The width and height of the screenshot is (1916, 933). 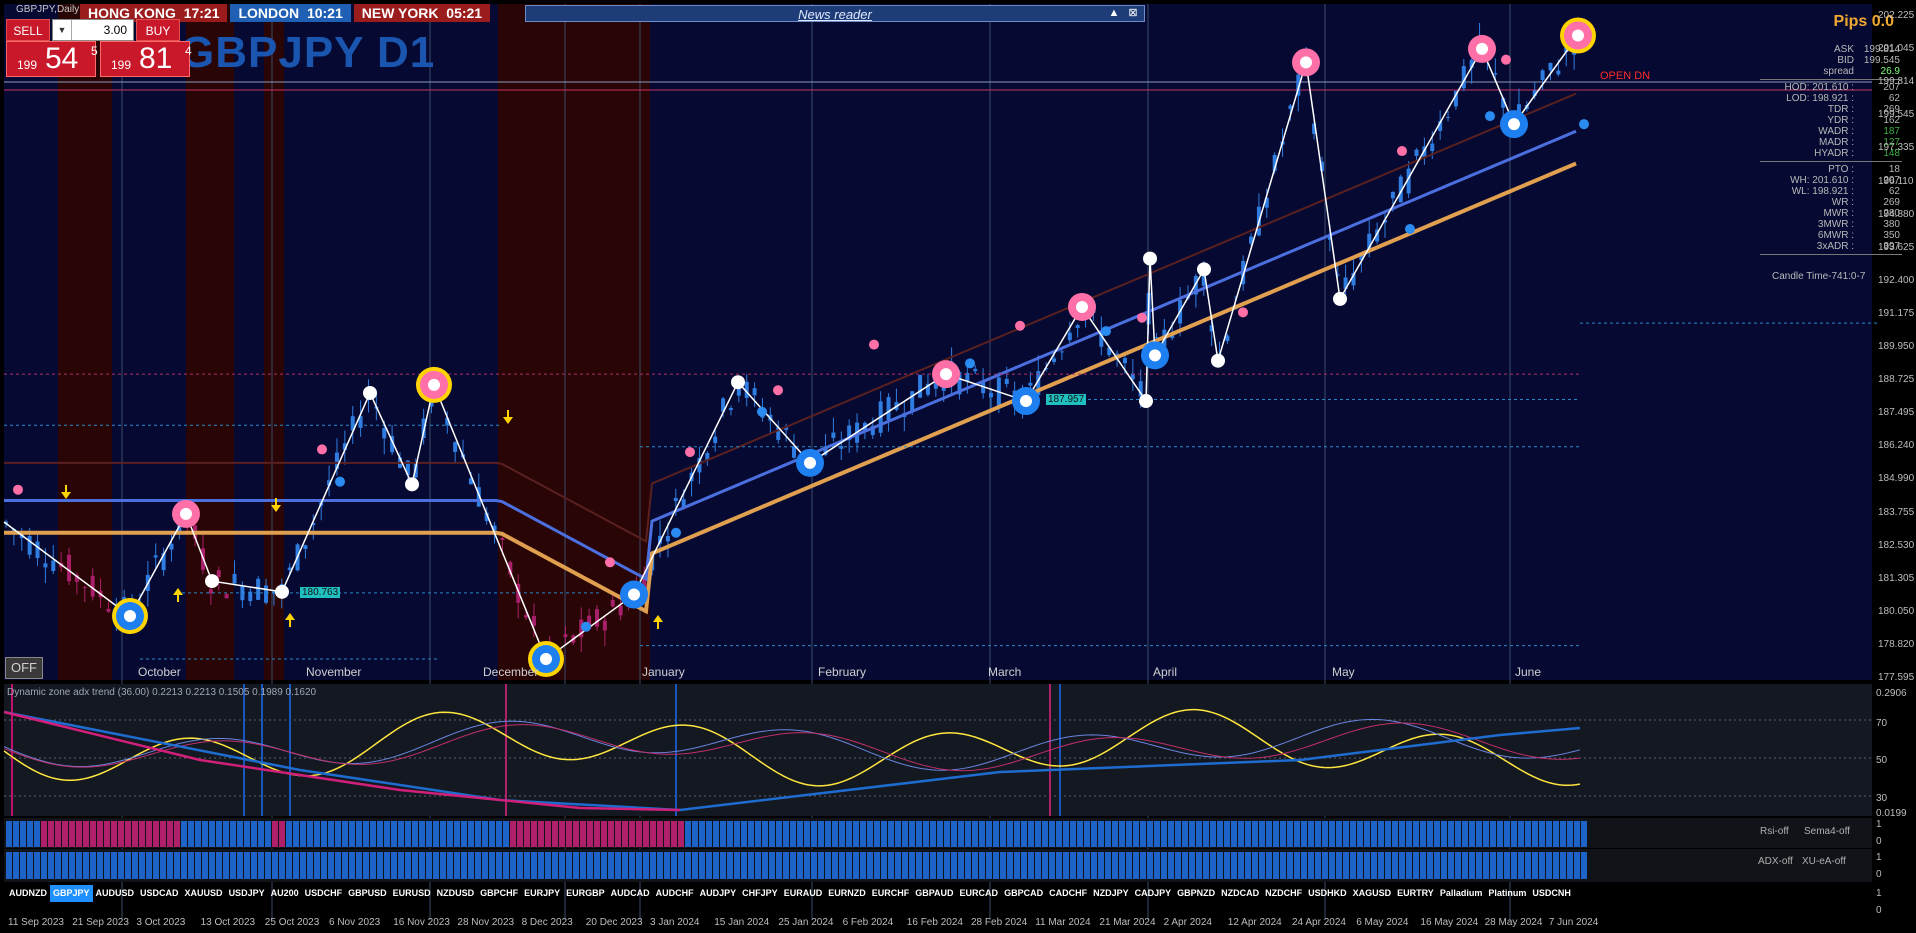 I want to click on symbol-tab: NZDCHF, so click(x=1284, y=893).